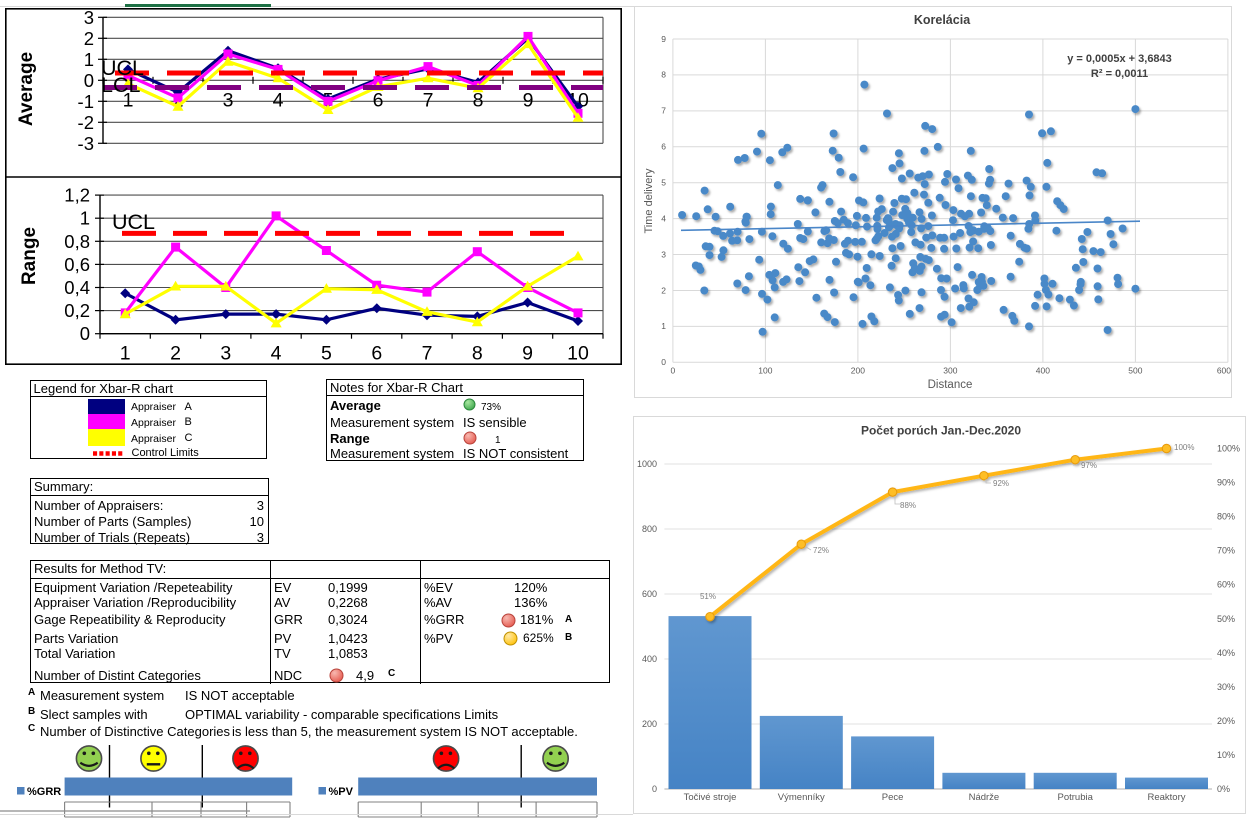 Image resolution: width=1252 pixels, height=819 pixels. What do you see at coordinates (1119, 59) in the screenshot?
I see `svg-text: y = 0,0005x + 3,6843` at bounding box center [1119, 59].